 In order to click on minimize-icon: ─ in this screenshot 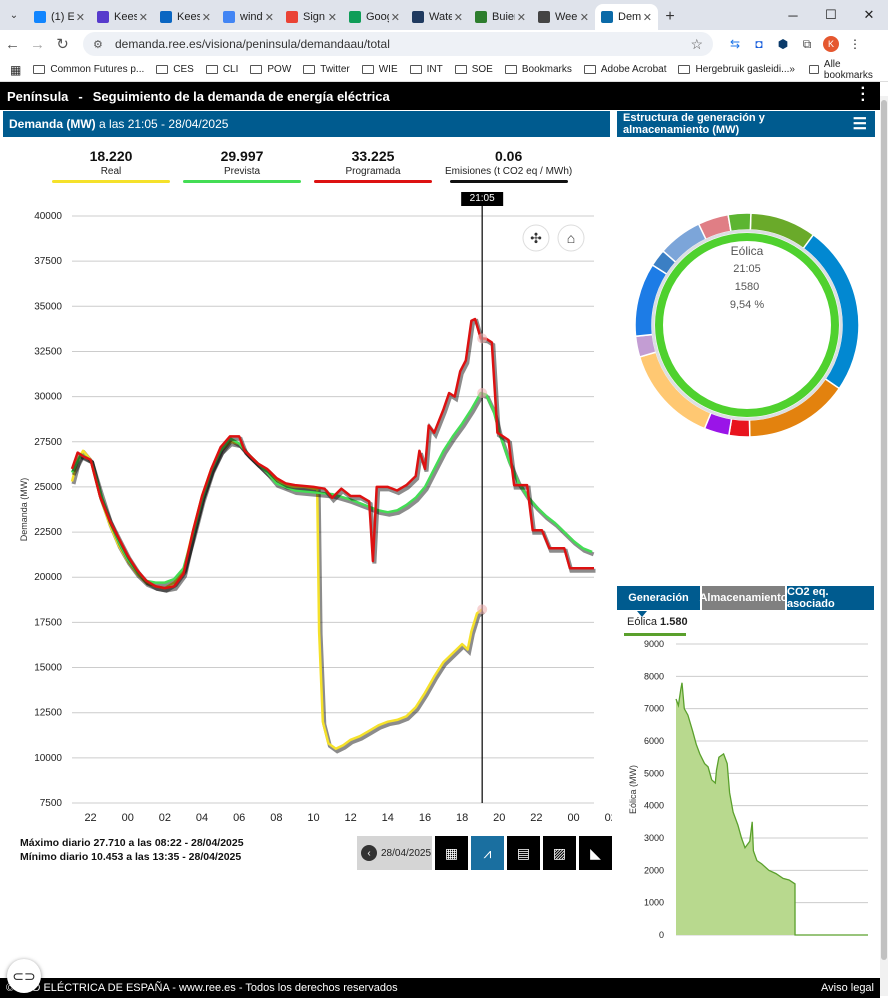, I will do `click(793, 15)`.